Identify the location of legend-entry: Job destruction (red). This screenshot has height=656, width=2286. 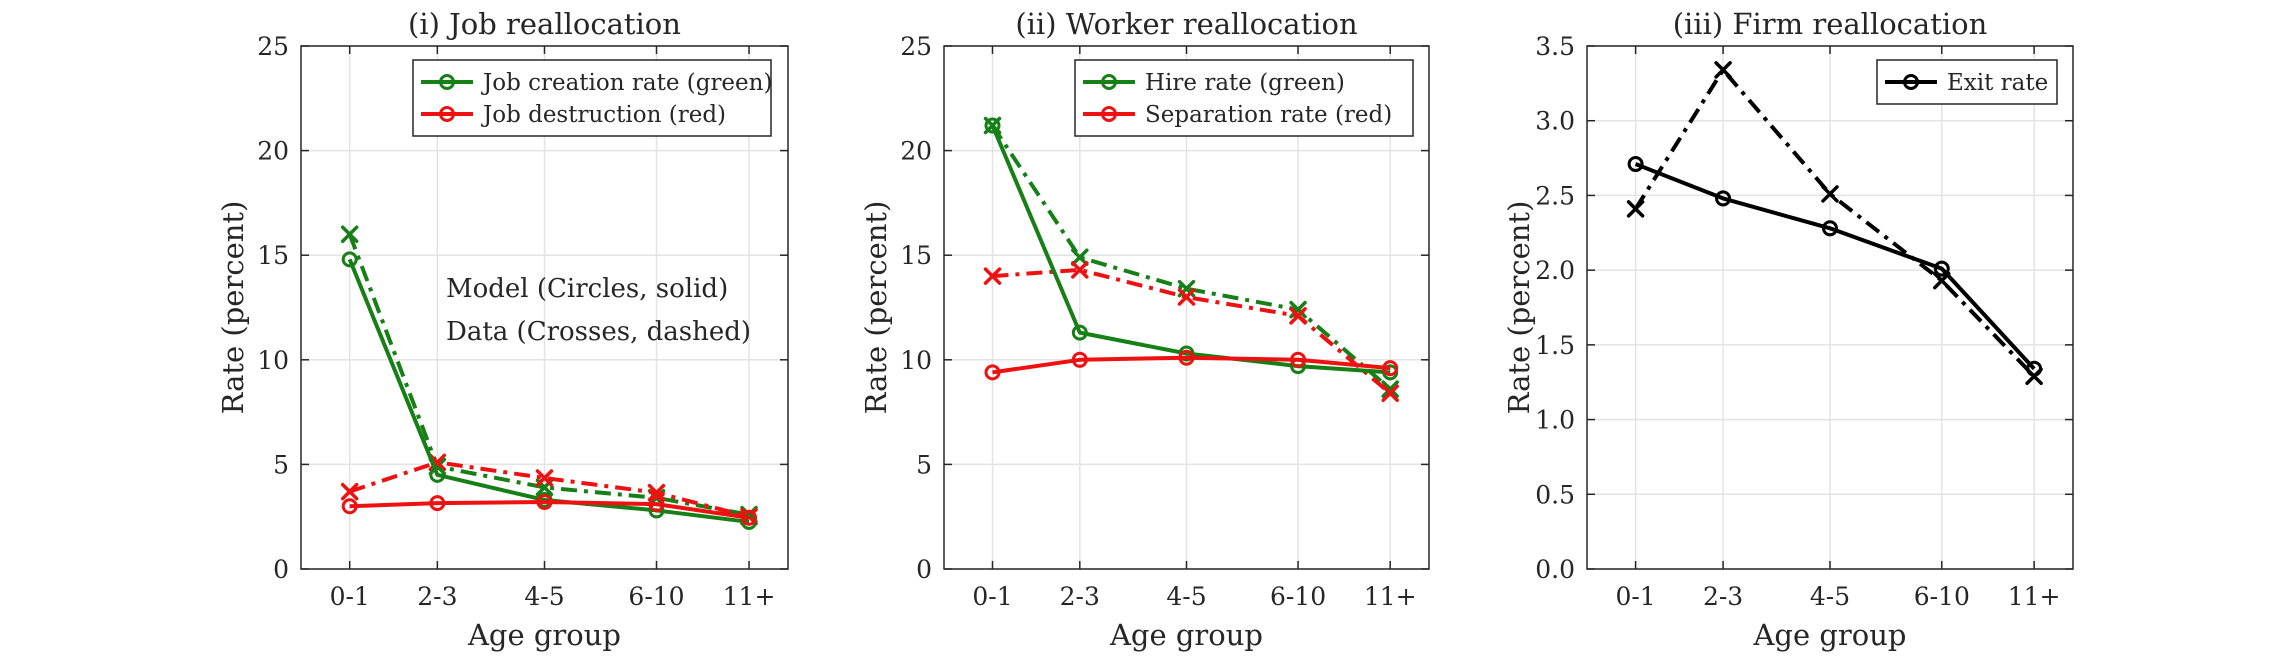
(603, 115).